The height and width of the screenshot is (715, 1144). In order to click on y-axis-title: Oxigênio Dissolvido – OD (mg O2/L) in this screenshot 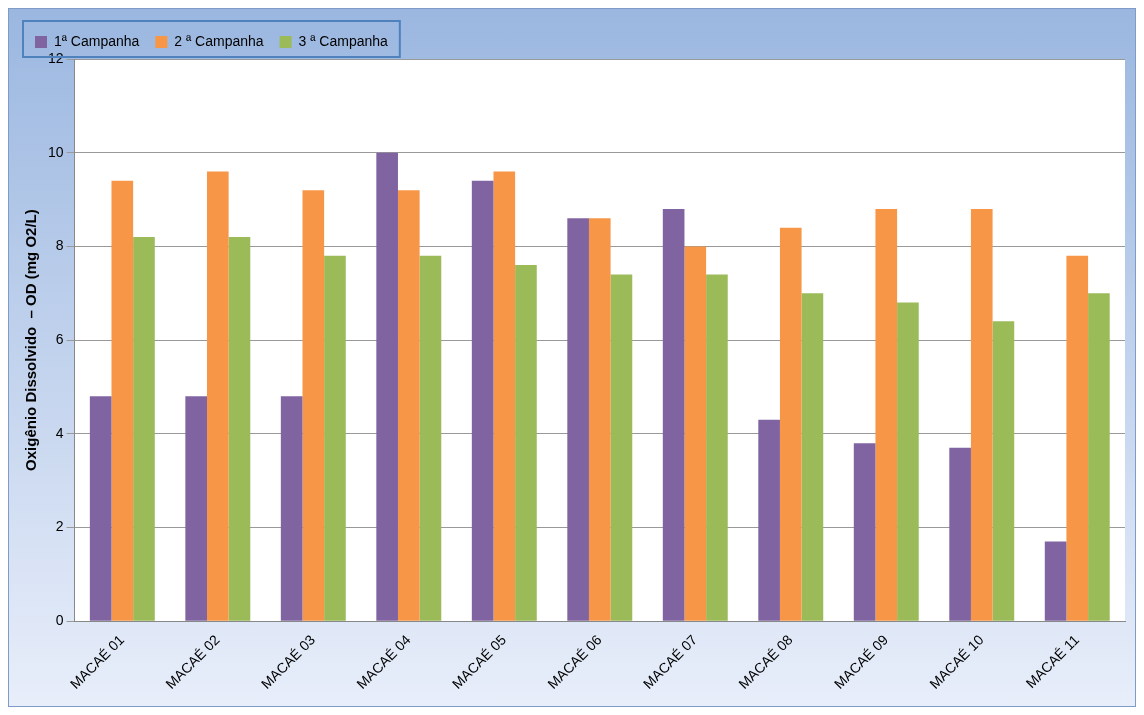, I will do `click(31, 340)`.